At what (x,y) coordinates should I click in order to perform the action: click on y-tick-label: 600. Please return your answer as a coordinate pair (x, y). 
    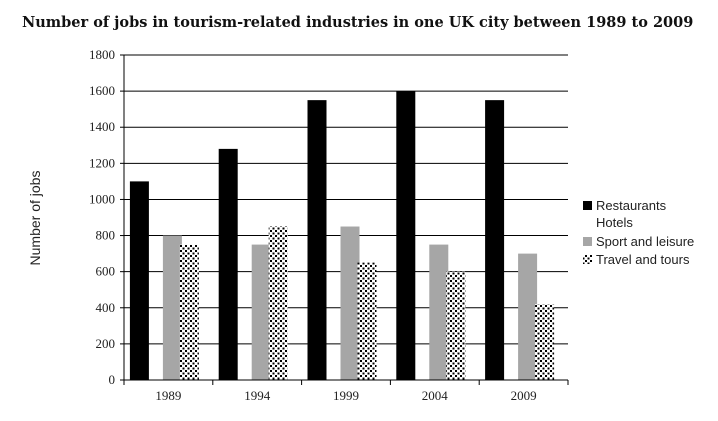
    Looking at the image, I should click on (106, 271).